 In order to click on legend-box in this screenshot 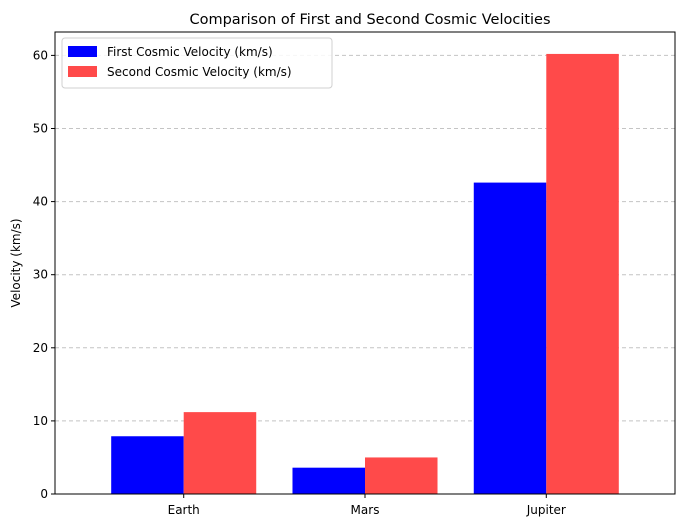, I will do `click(197, 63)`.